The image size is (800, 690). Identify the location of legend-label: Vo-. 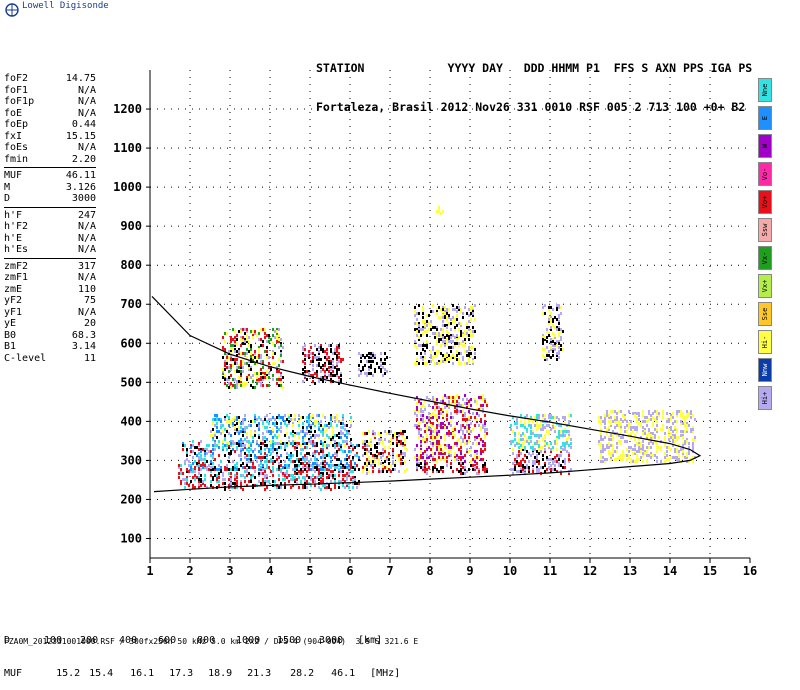
(765, 174).